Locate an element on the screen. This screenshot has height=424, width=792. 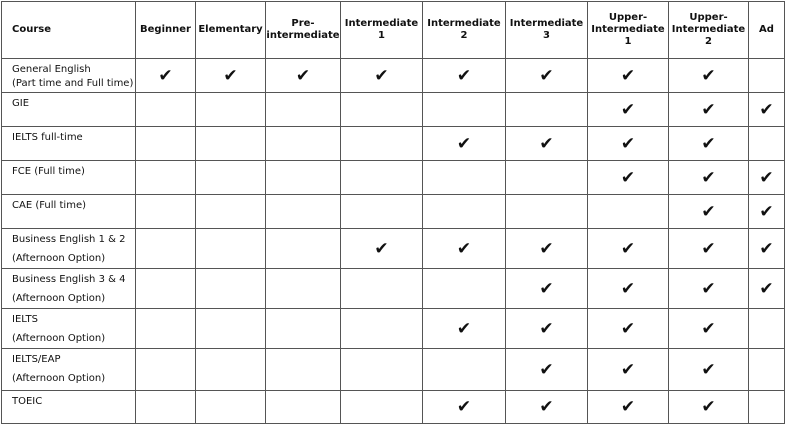
table-row: FCE (Full time) ✔ ✔ ✔ is located at coordinates (393, 177).